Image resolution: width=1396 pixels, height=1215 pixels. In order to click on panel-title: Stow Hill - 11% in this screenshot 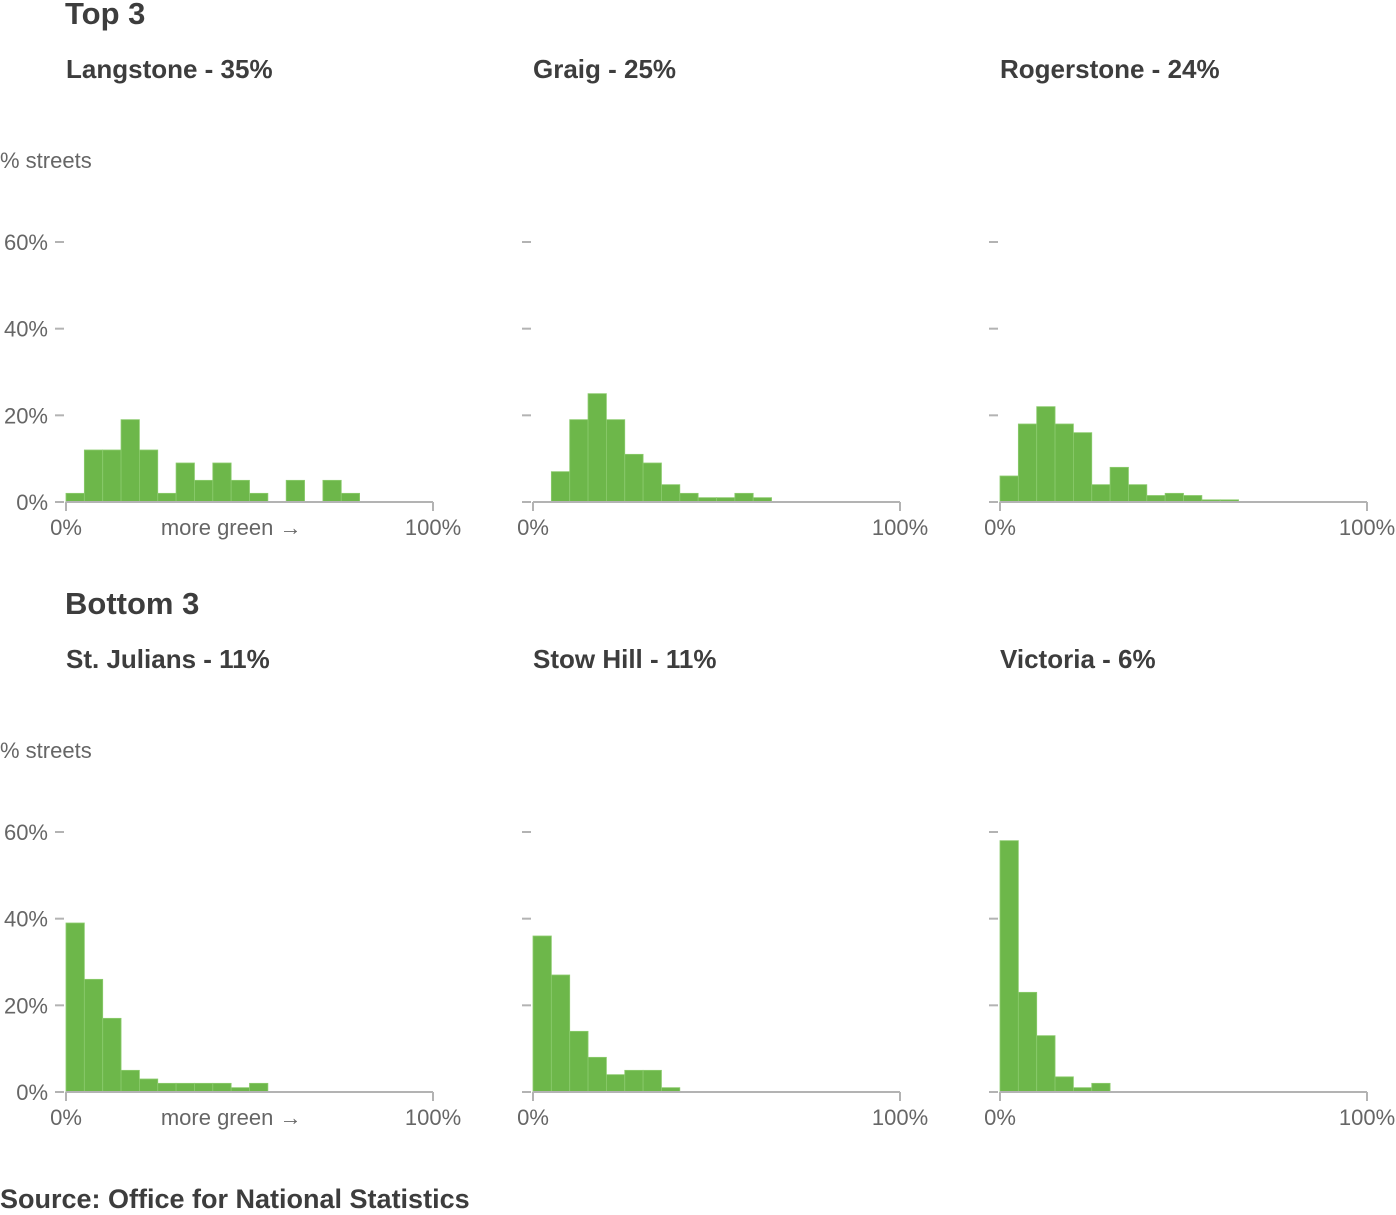, I will do `click(625, 659)`.